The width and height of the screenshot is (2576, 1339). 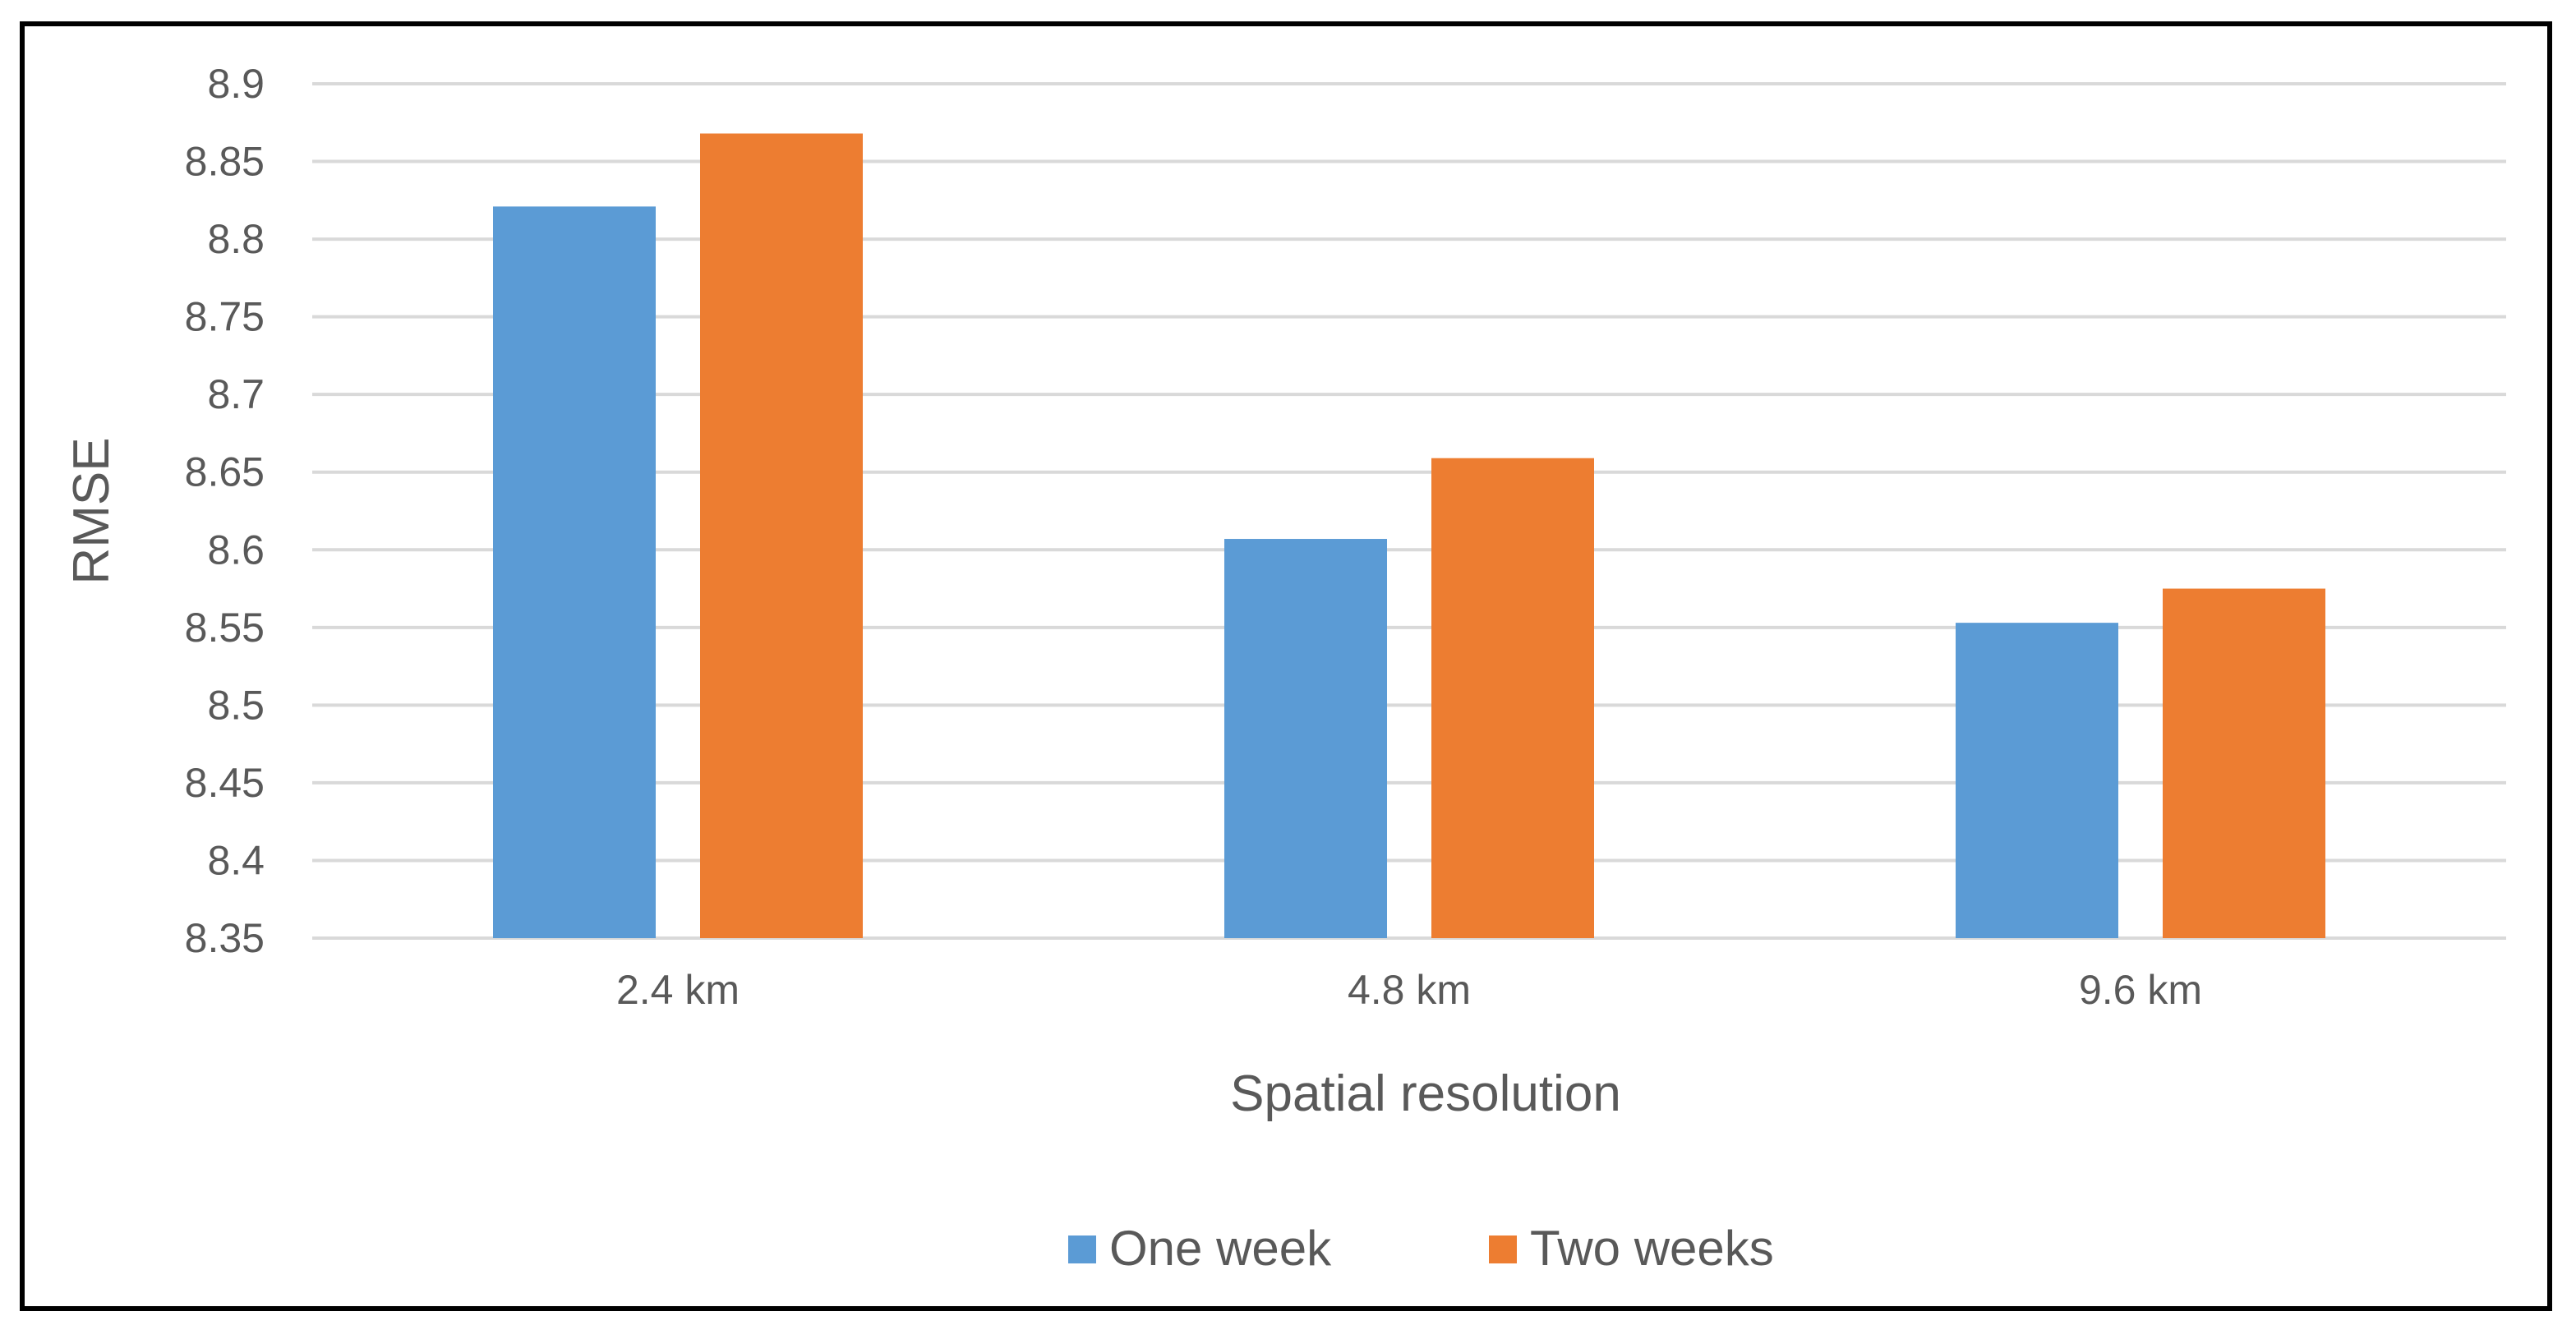 I want to click on x-tick-label: 2.4 km, so click(x=678, y=990).